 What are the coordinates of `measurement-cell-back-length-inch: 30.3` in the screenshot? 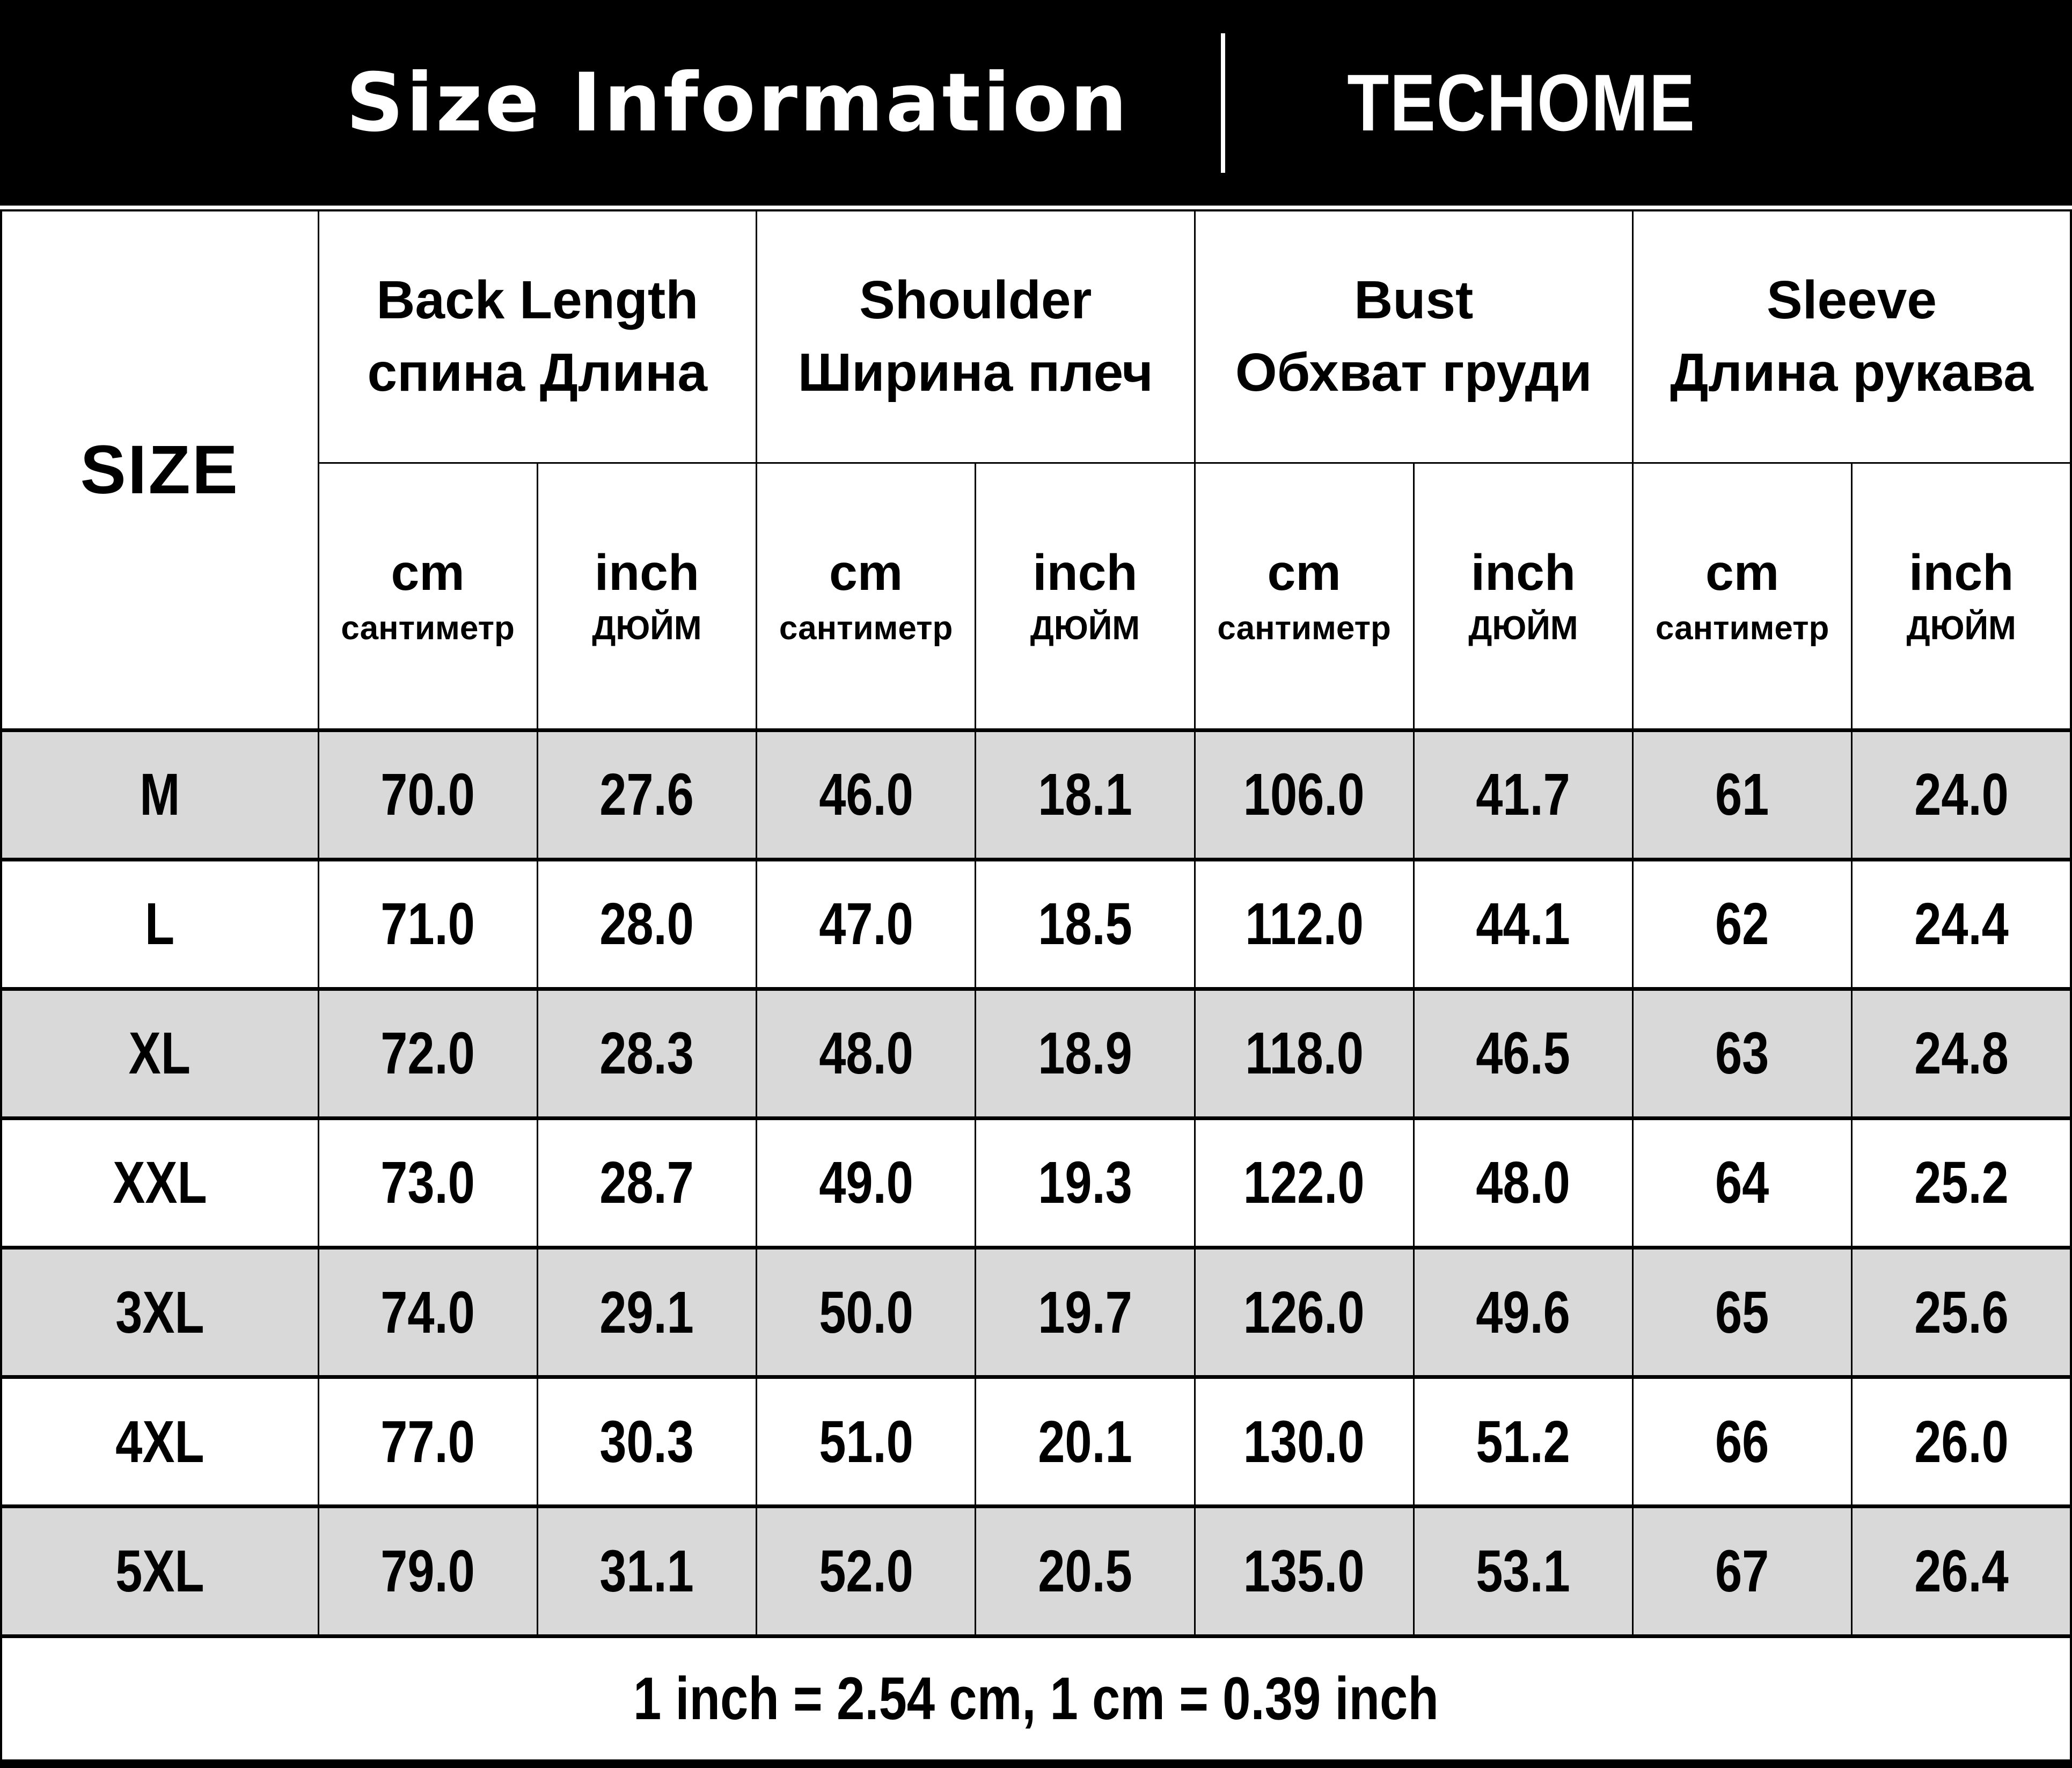 It's located at (647, 1442).